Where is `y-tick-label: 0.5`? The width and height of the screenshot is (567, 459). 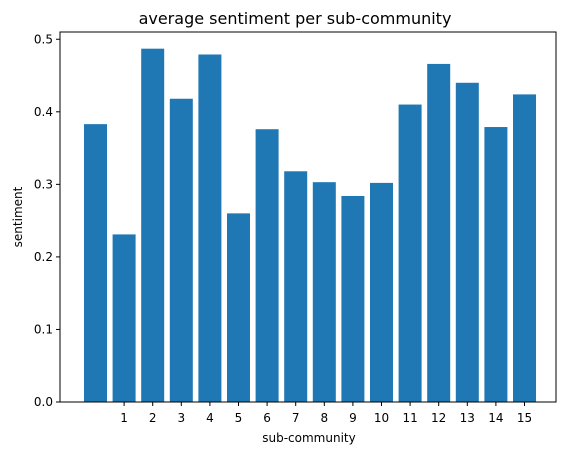
y-tick-label: 0.5 is located at coordinates (43, 39).